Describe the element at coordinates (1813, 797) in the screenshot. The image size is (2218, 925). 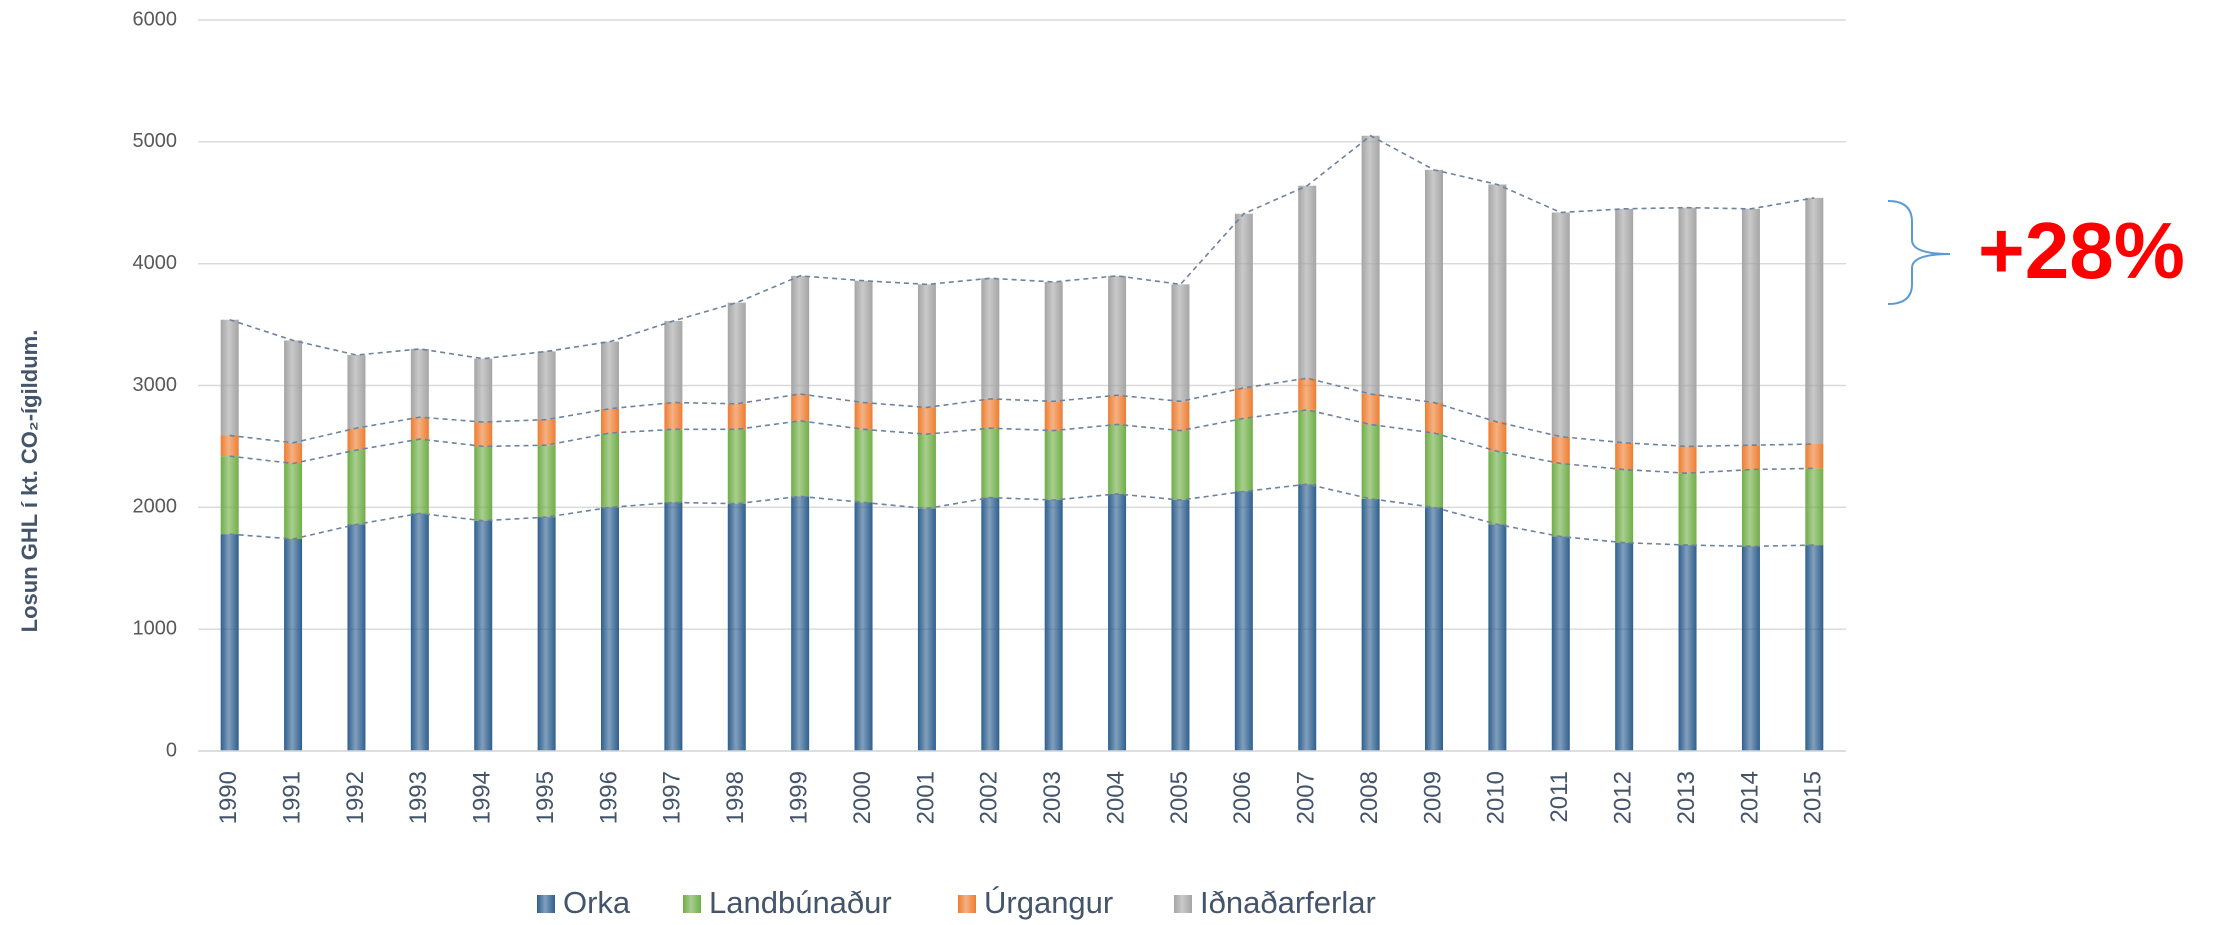
I see `x-tick-label: 2015` at that location.